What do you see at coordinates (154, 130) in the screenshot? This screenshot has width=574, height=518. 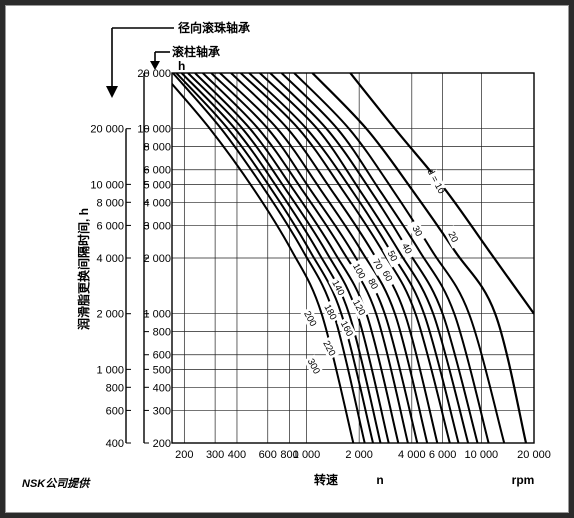 I see `roller-y-tick-label: 10 000` at bounding box center [154, 130].